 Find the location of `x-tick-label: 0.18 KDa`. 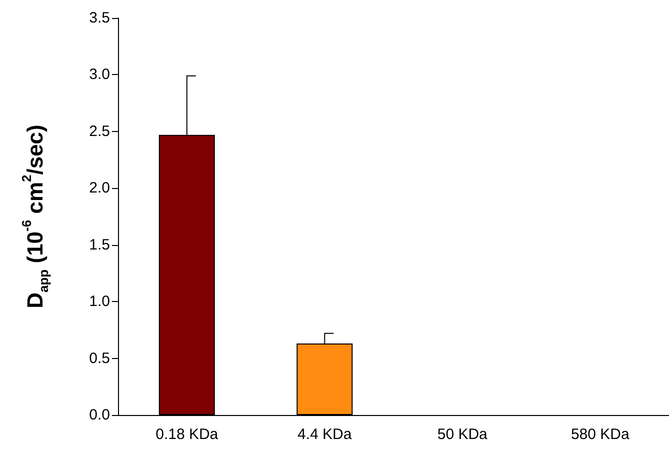

x-tick-label: 0.18 KDa is located at coordinates (187, 434).